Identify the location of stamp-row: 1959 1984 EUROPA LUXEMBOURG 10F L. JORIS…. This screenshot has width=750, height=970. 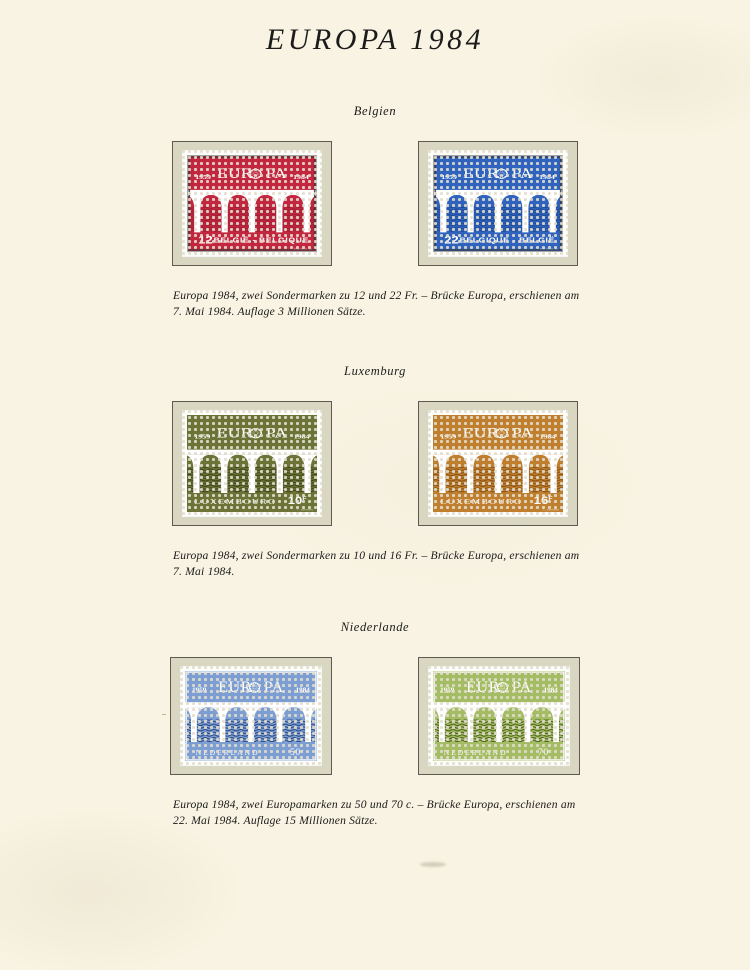
(375, 463).